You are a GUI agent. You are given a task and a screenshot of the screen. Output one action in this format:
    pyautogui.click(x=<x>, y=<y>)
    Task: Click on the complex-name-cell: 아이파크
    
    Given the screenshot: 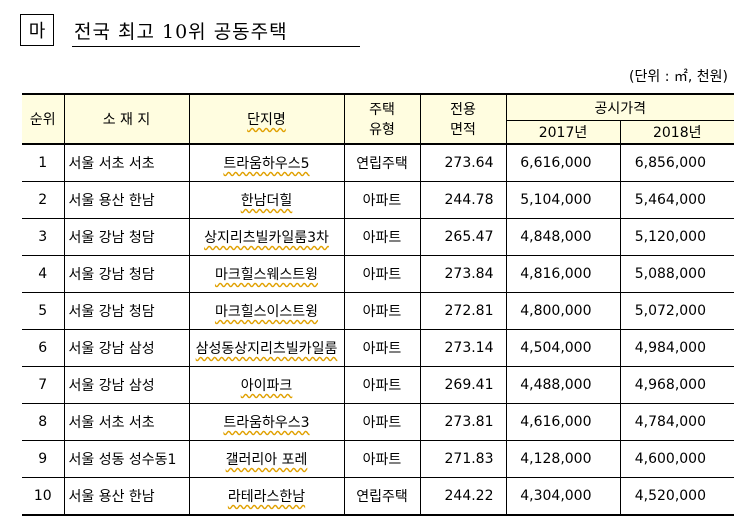 What is the action you would take?
    pyautogui.click(x=266, y=385)
    